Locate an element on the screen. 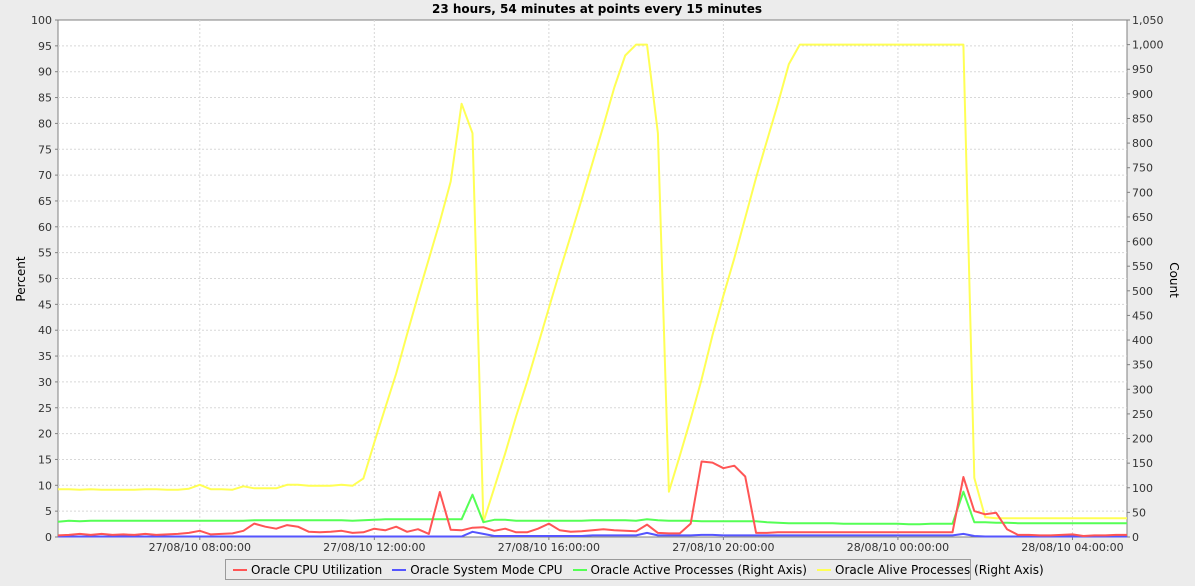 The image size is (1195, 586). left-tick-label: 30 is located at coordinates (45, 382).